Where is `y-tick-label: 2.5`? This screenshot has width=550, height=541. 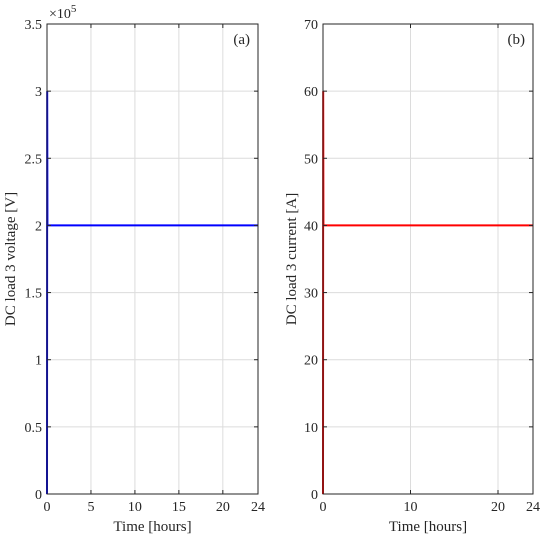
y-tick-label: 2.5 is located at coordinates (34, 159).